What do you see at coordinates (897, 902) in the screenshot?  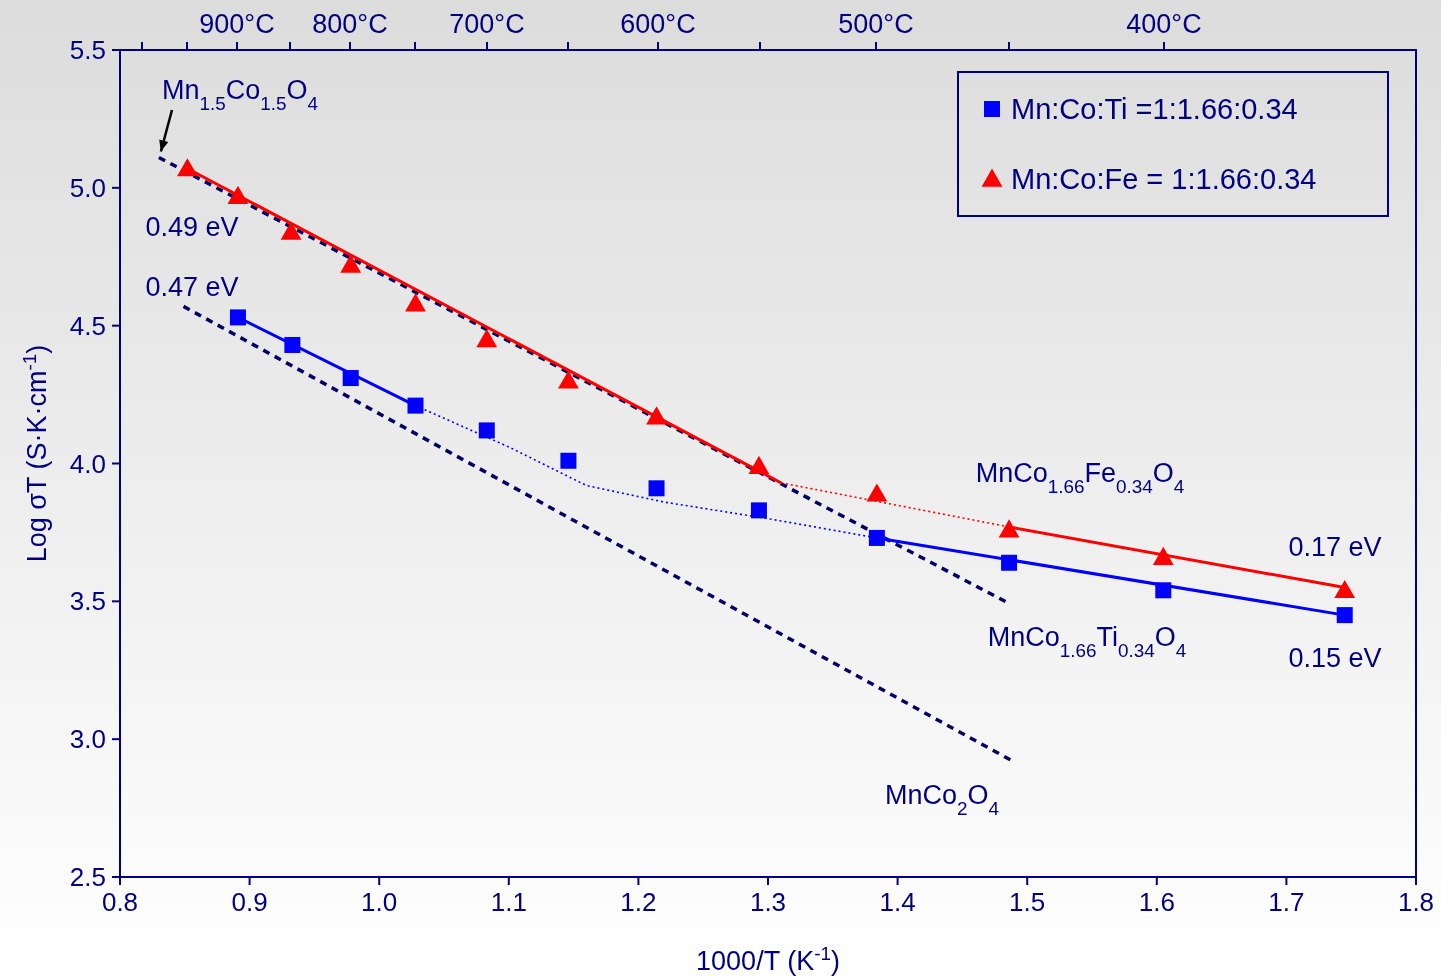 I see `x-tick-label: 1.4` at bounding box center [897, 902].